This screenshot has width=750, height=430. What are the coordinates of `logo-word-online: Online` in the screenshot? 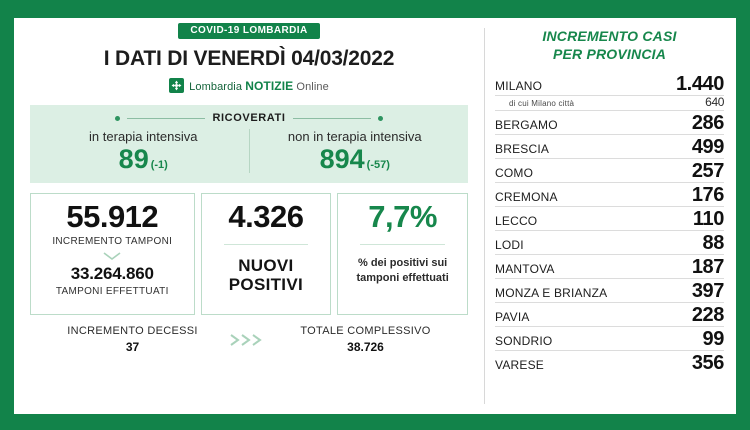 It's located at (312, 86).